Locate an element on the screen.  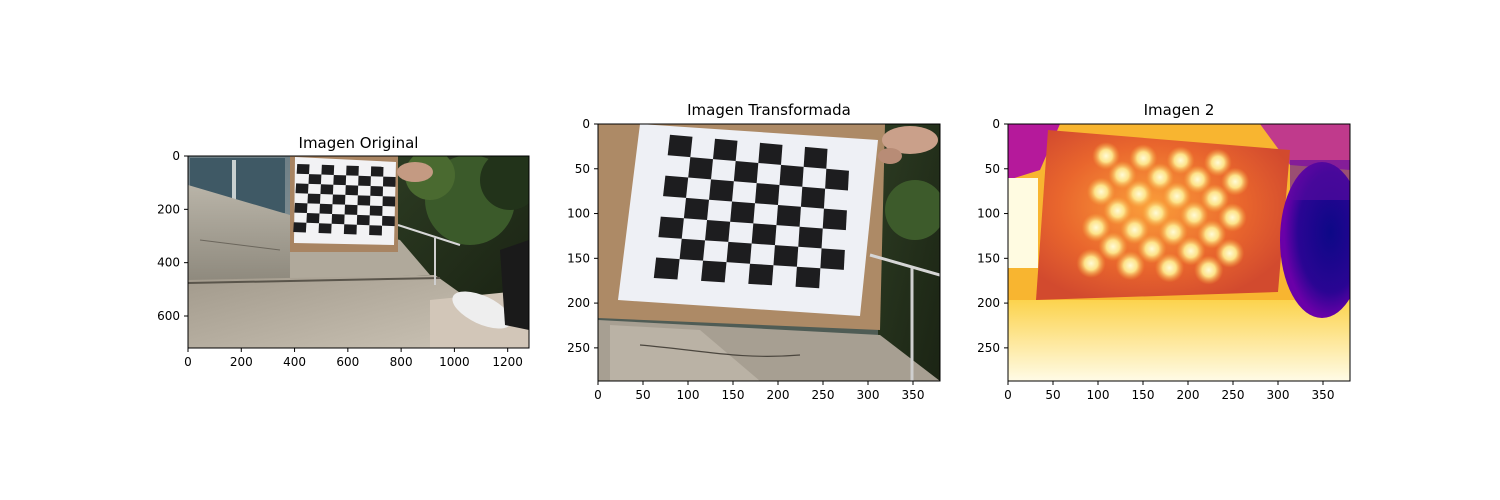
y-tick-label: 200 is located at coordinates (168, 209).